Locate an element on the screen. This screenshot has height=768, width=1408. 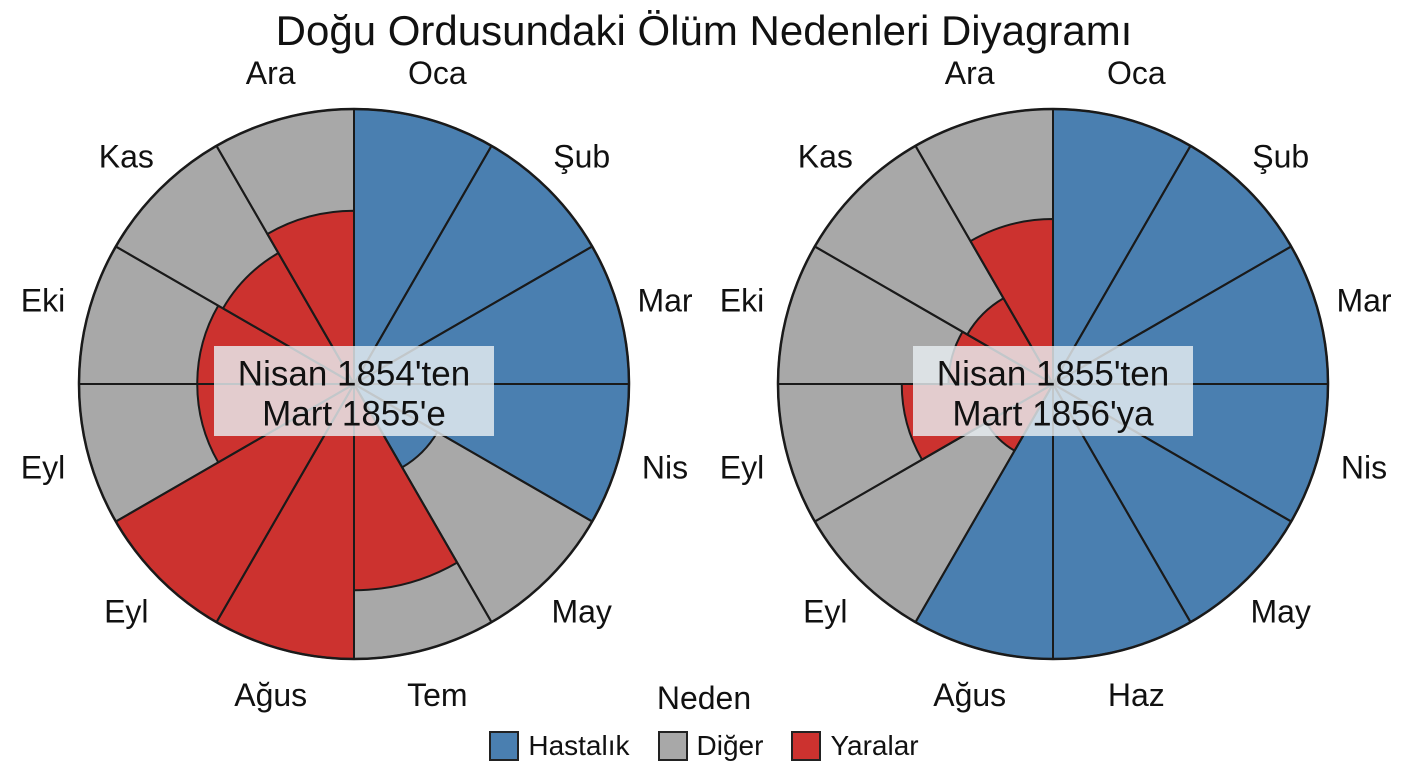
legend-item-hastalik: Hastalık is located at coordinates (559, 746).